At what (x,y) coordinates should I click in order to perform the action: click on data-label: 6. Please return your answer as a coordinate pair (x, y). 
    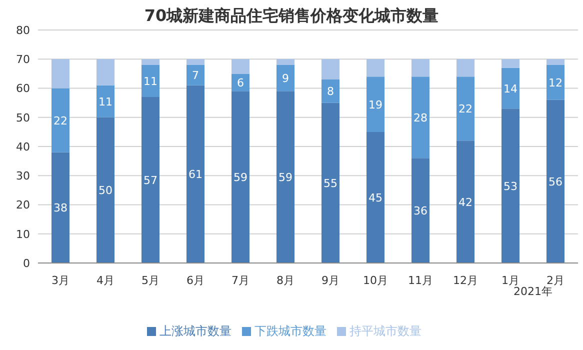
    Looking at the image, I should click on (240, 83).